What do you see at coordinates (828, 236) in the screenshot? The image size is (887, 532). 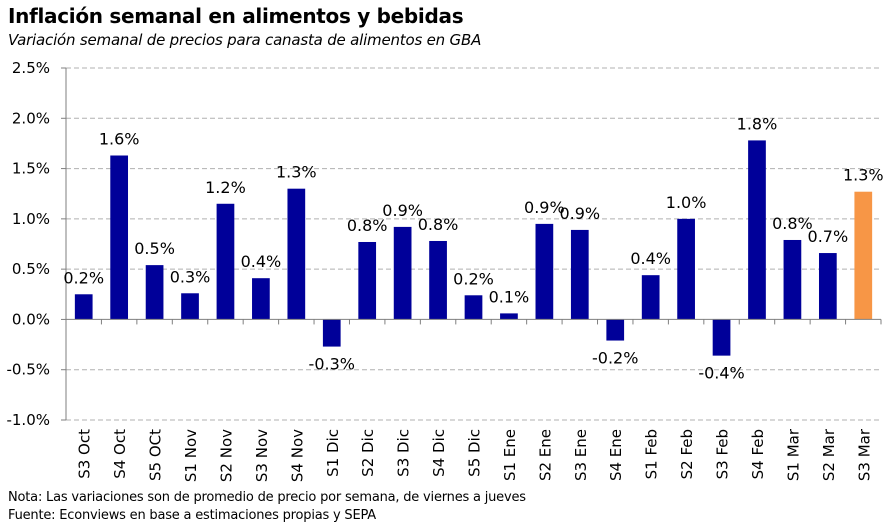 I see `data-label: 0.7%` at bounding box center [828, 236].